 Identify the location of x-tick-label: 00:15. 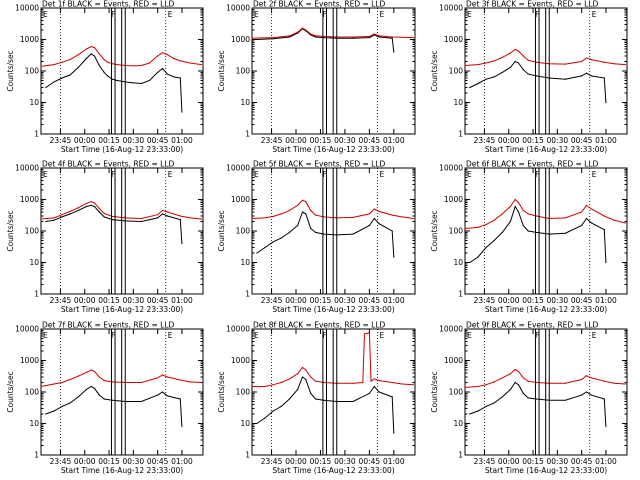
(109, 140).